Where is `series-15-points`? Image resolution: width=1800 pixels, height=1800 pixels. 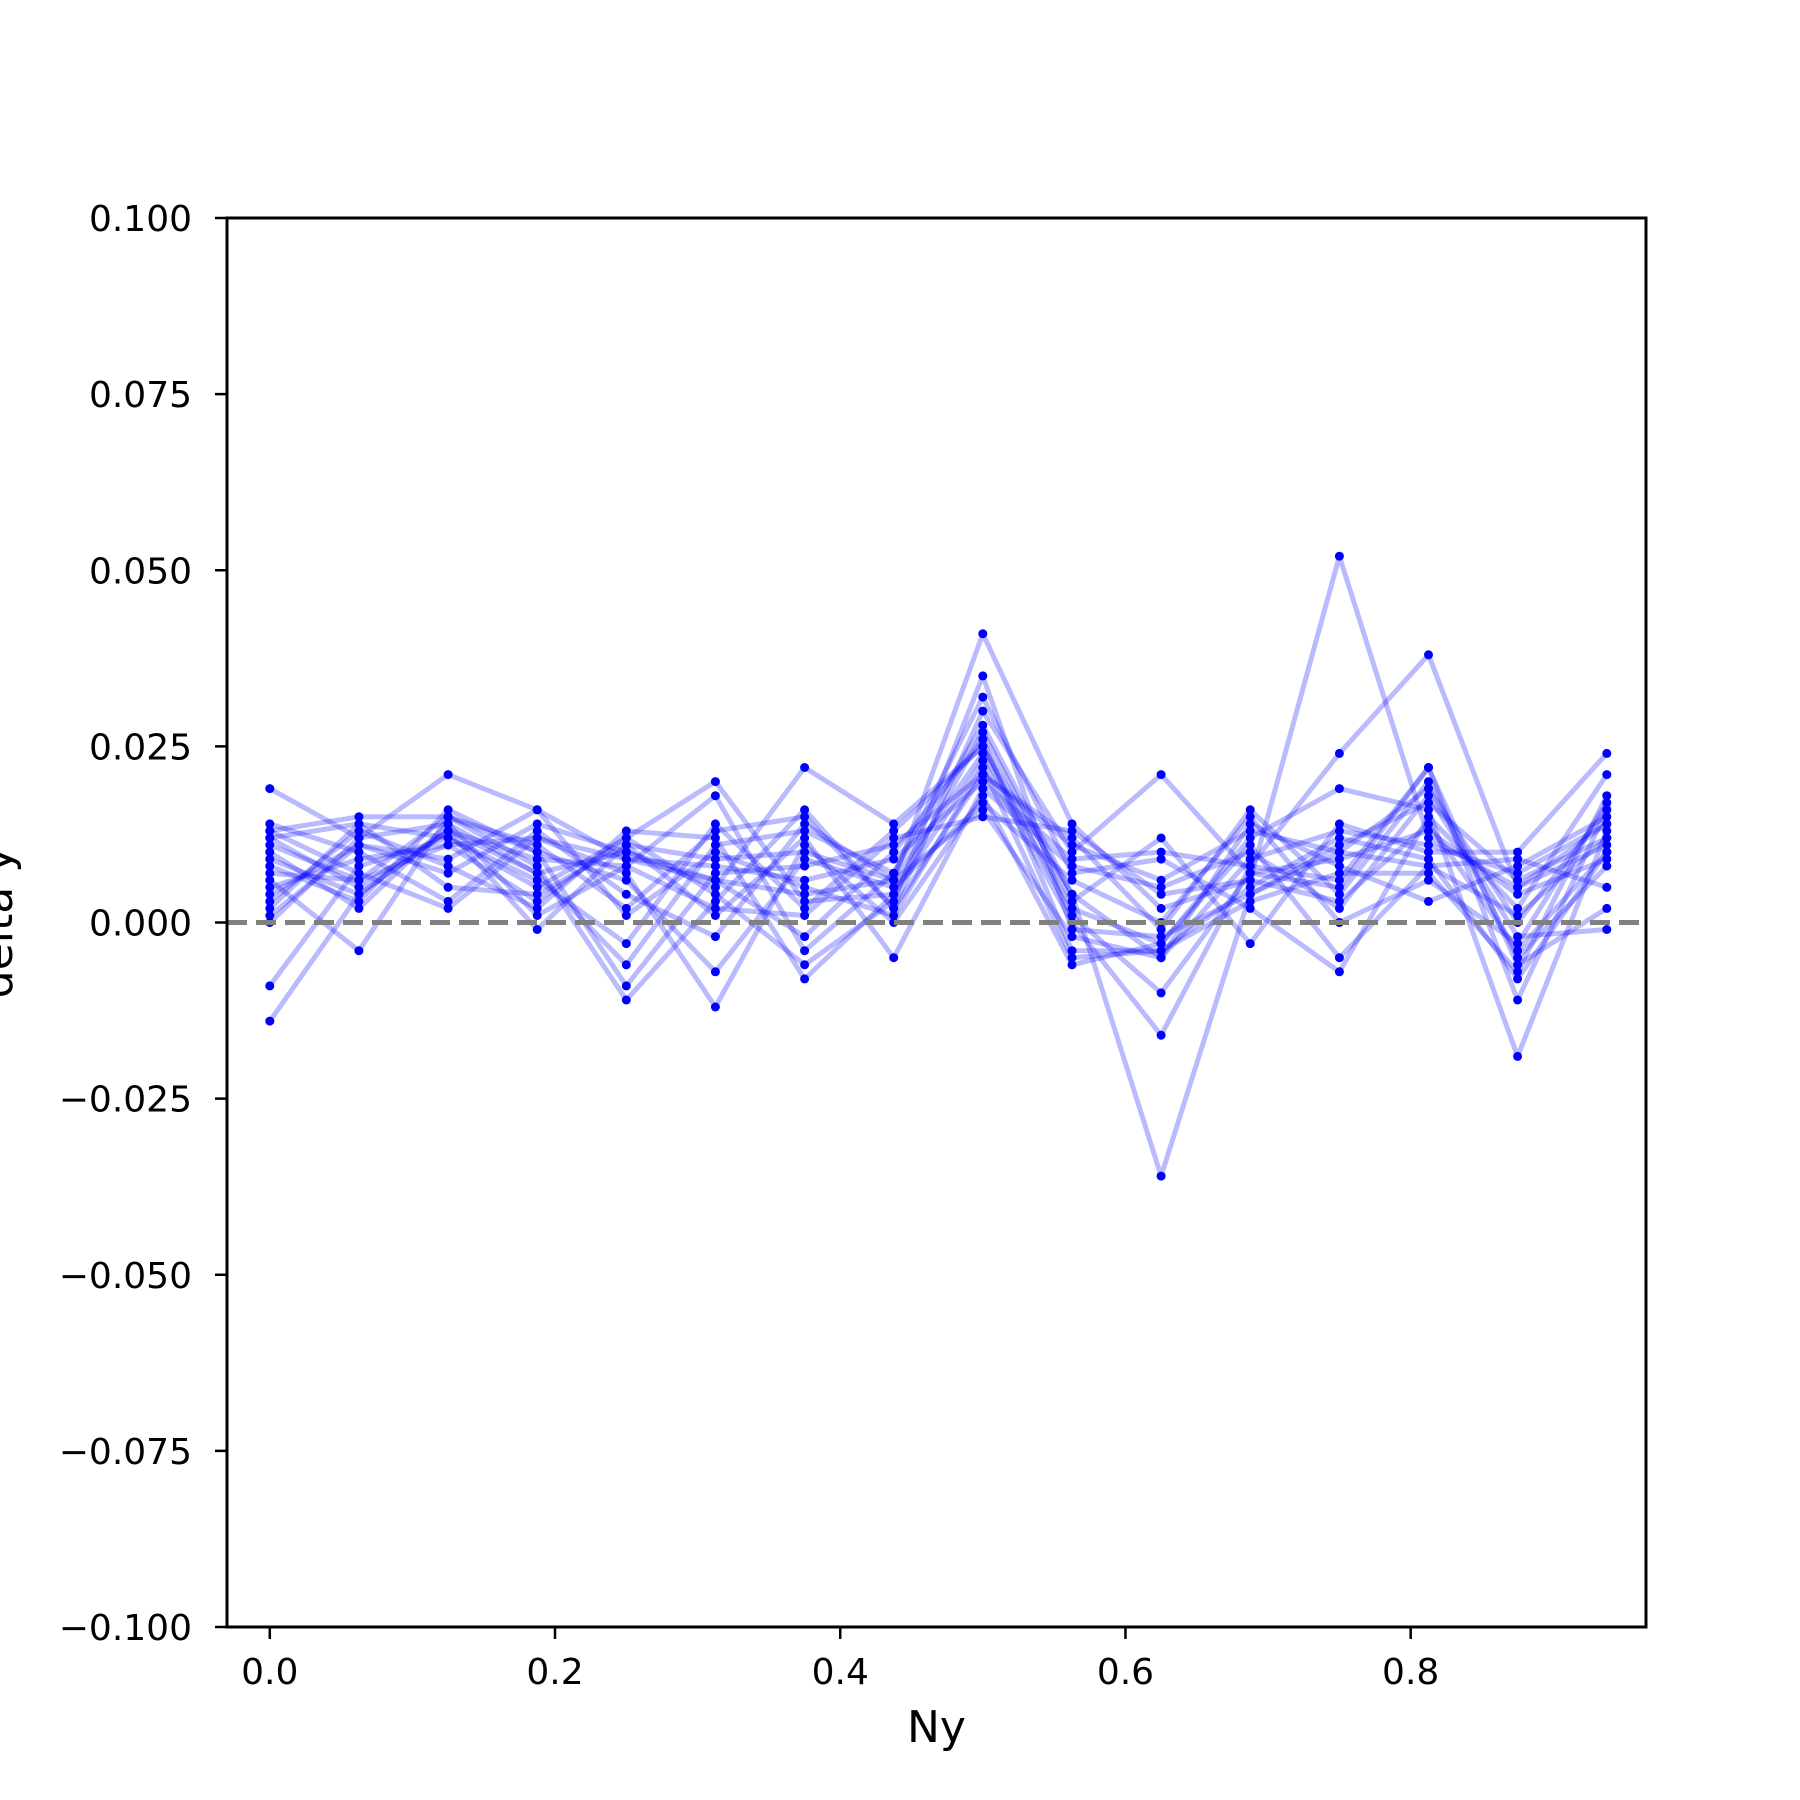
series-15-points is located at coordinates (938, 866).